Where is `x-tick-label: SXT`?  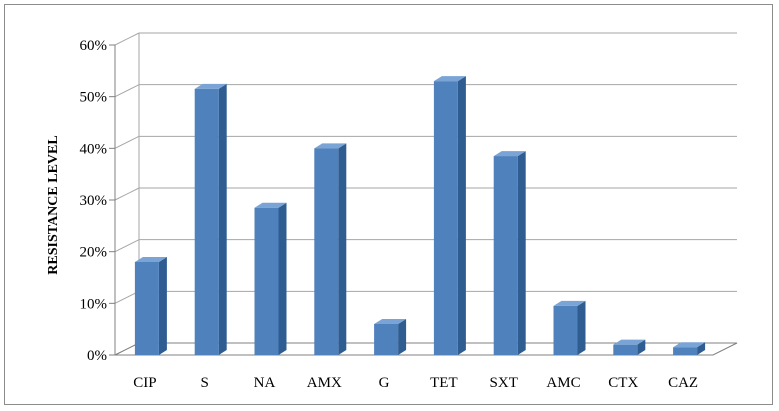
x-tick-label: SXT is located at coordinates (504, 383).